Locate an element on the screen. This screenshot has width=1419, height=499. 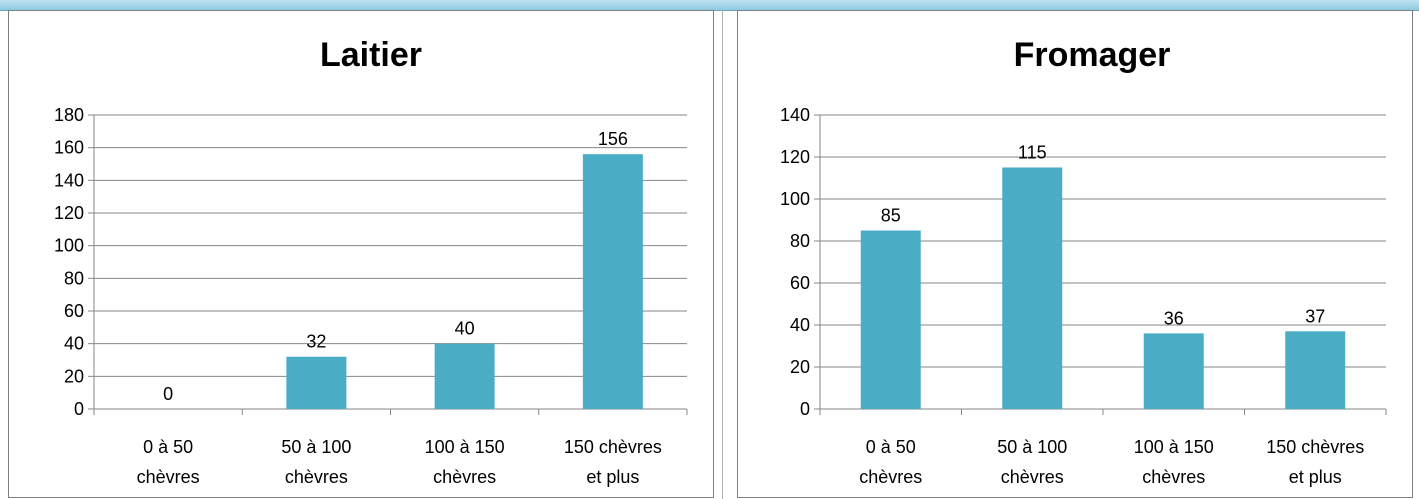
y-tick-label: 180 is located at coordinates (69, 115).